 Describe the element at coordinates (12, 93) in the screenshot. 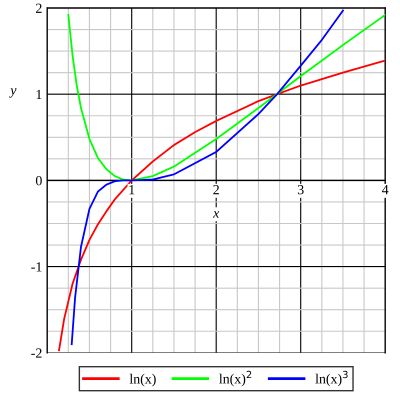

I see `y-axis-title: y` at that location.